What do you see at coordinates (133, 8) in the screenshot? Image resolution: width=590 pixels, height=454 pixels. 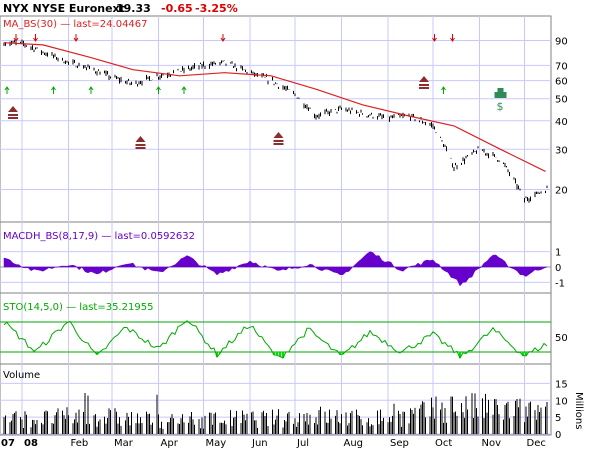 I see `last-price: 19.33` at bounding box center [133, 8].